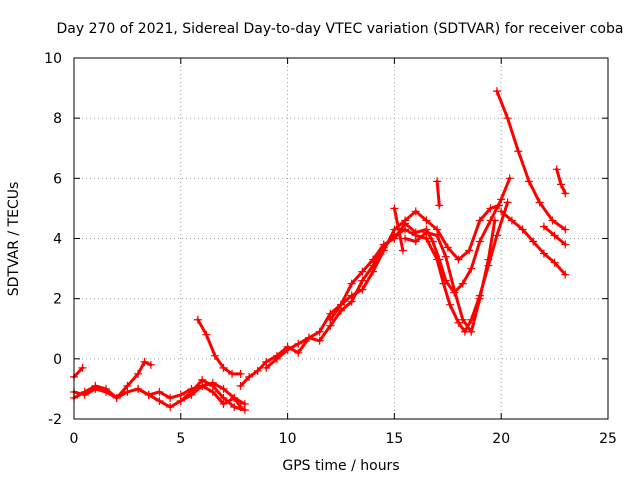 The width and height of the screenshot is (640, 480). What do you see at coordinates (340, 466) in the screenshot?
I see `x-axis-label: GPS time / hours` at bounding box center [340, 466].